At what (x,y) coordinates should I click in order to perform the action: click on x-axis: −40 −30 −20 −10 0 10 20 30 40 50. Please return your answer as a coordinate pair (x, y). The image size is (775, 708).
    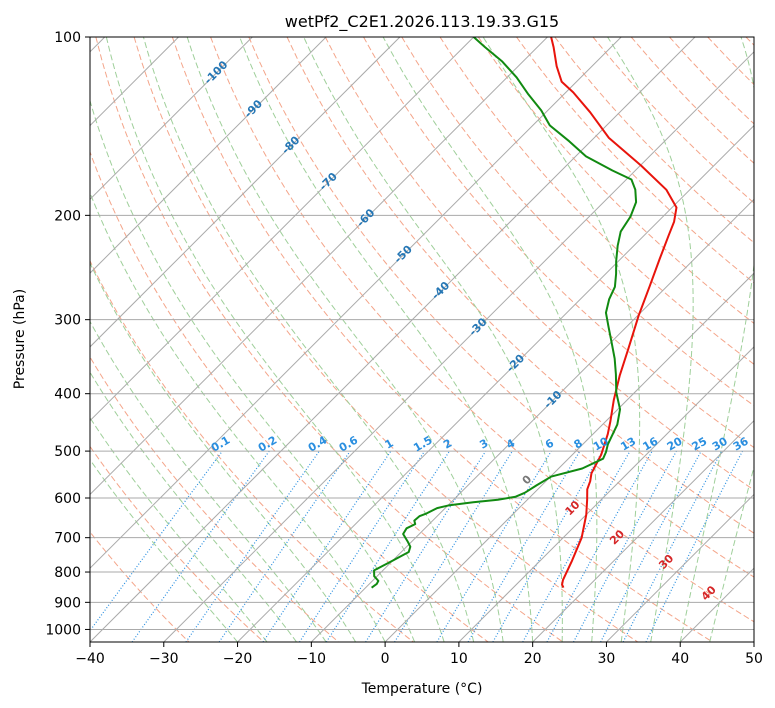
    Looking at the image, I should click on (419, 654).